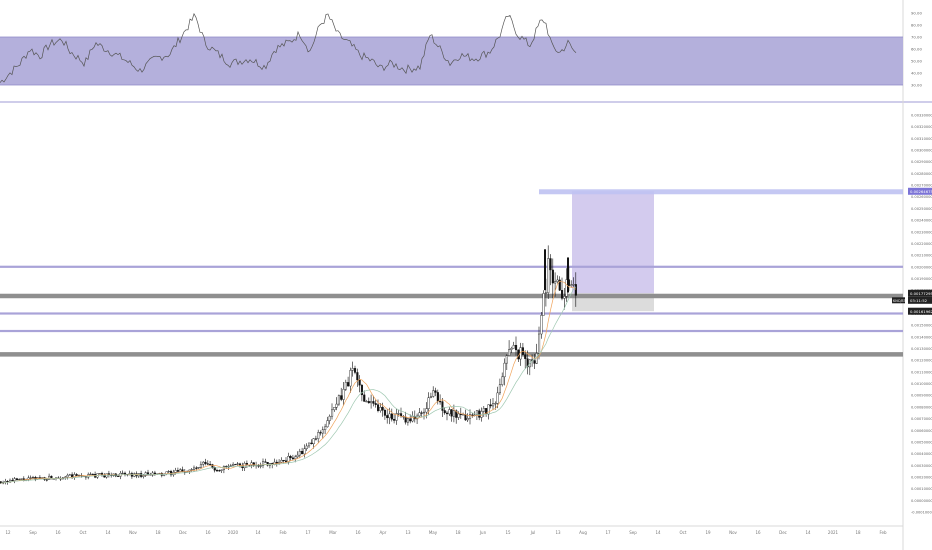 Image resolution: width=932 pixels, height=550 pixels. I want to click on long-position-target-zone, so click(613, 242).